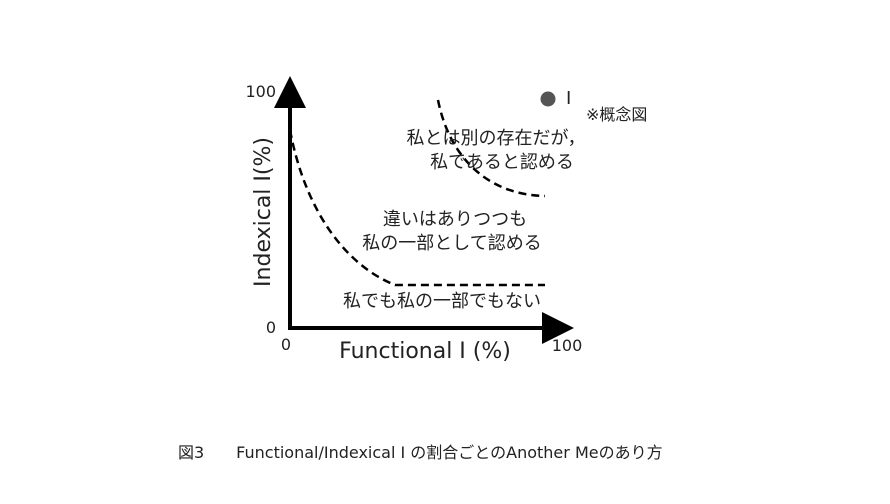 The width and height of the screenshot is (890, 504). I want to click on lower-boundary, so click(416, 208).